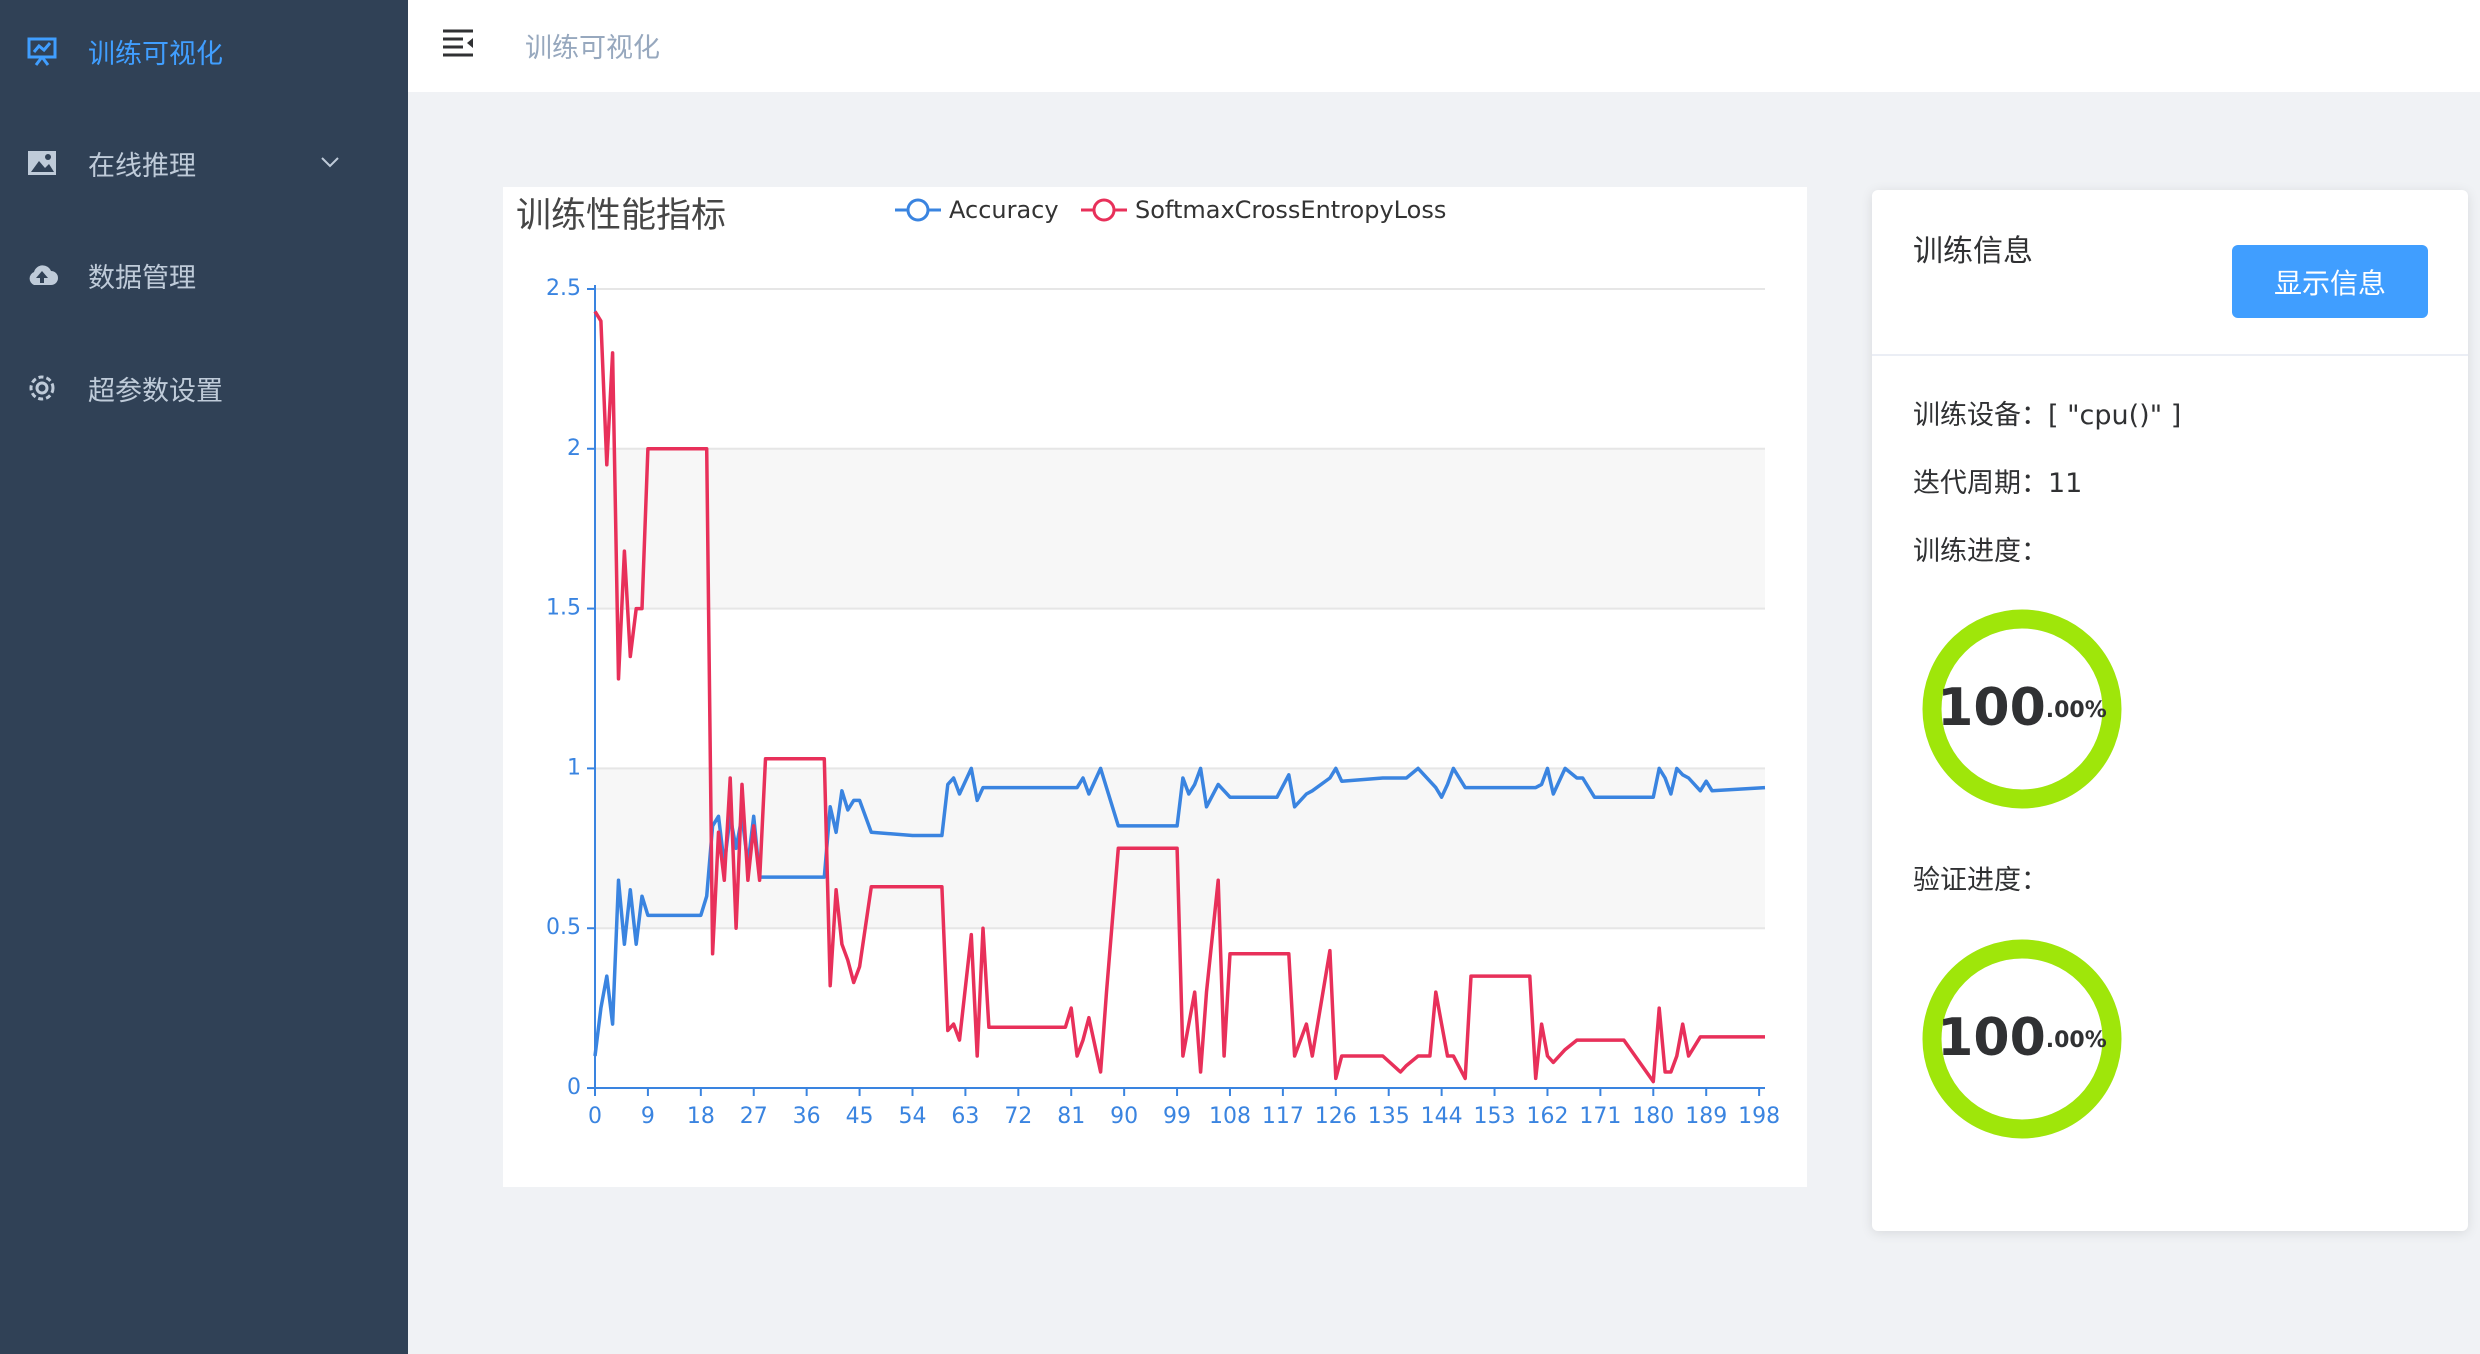 The height and width of the screenshot is (1354, 2480). I want to click on divider, so click(2170, 355).